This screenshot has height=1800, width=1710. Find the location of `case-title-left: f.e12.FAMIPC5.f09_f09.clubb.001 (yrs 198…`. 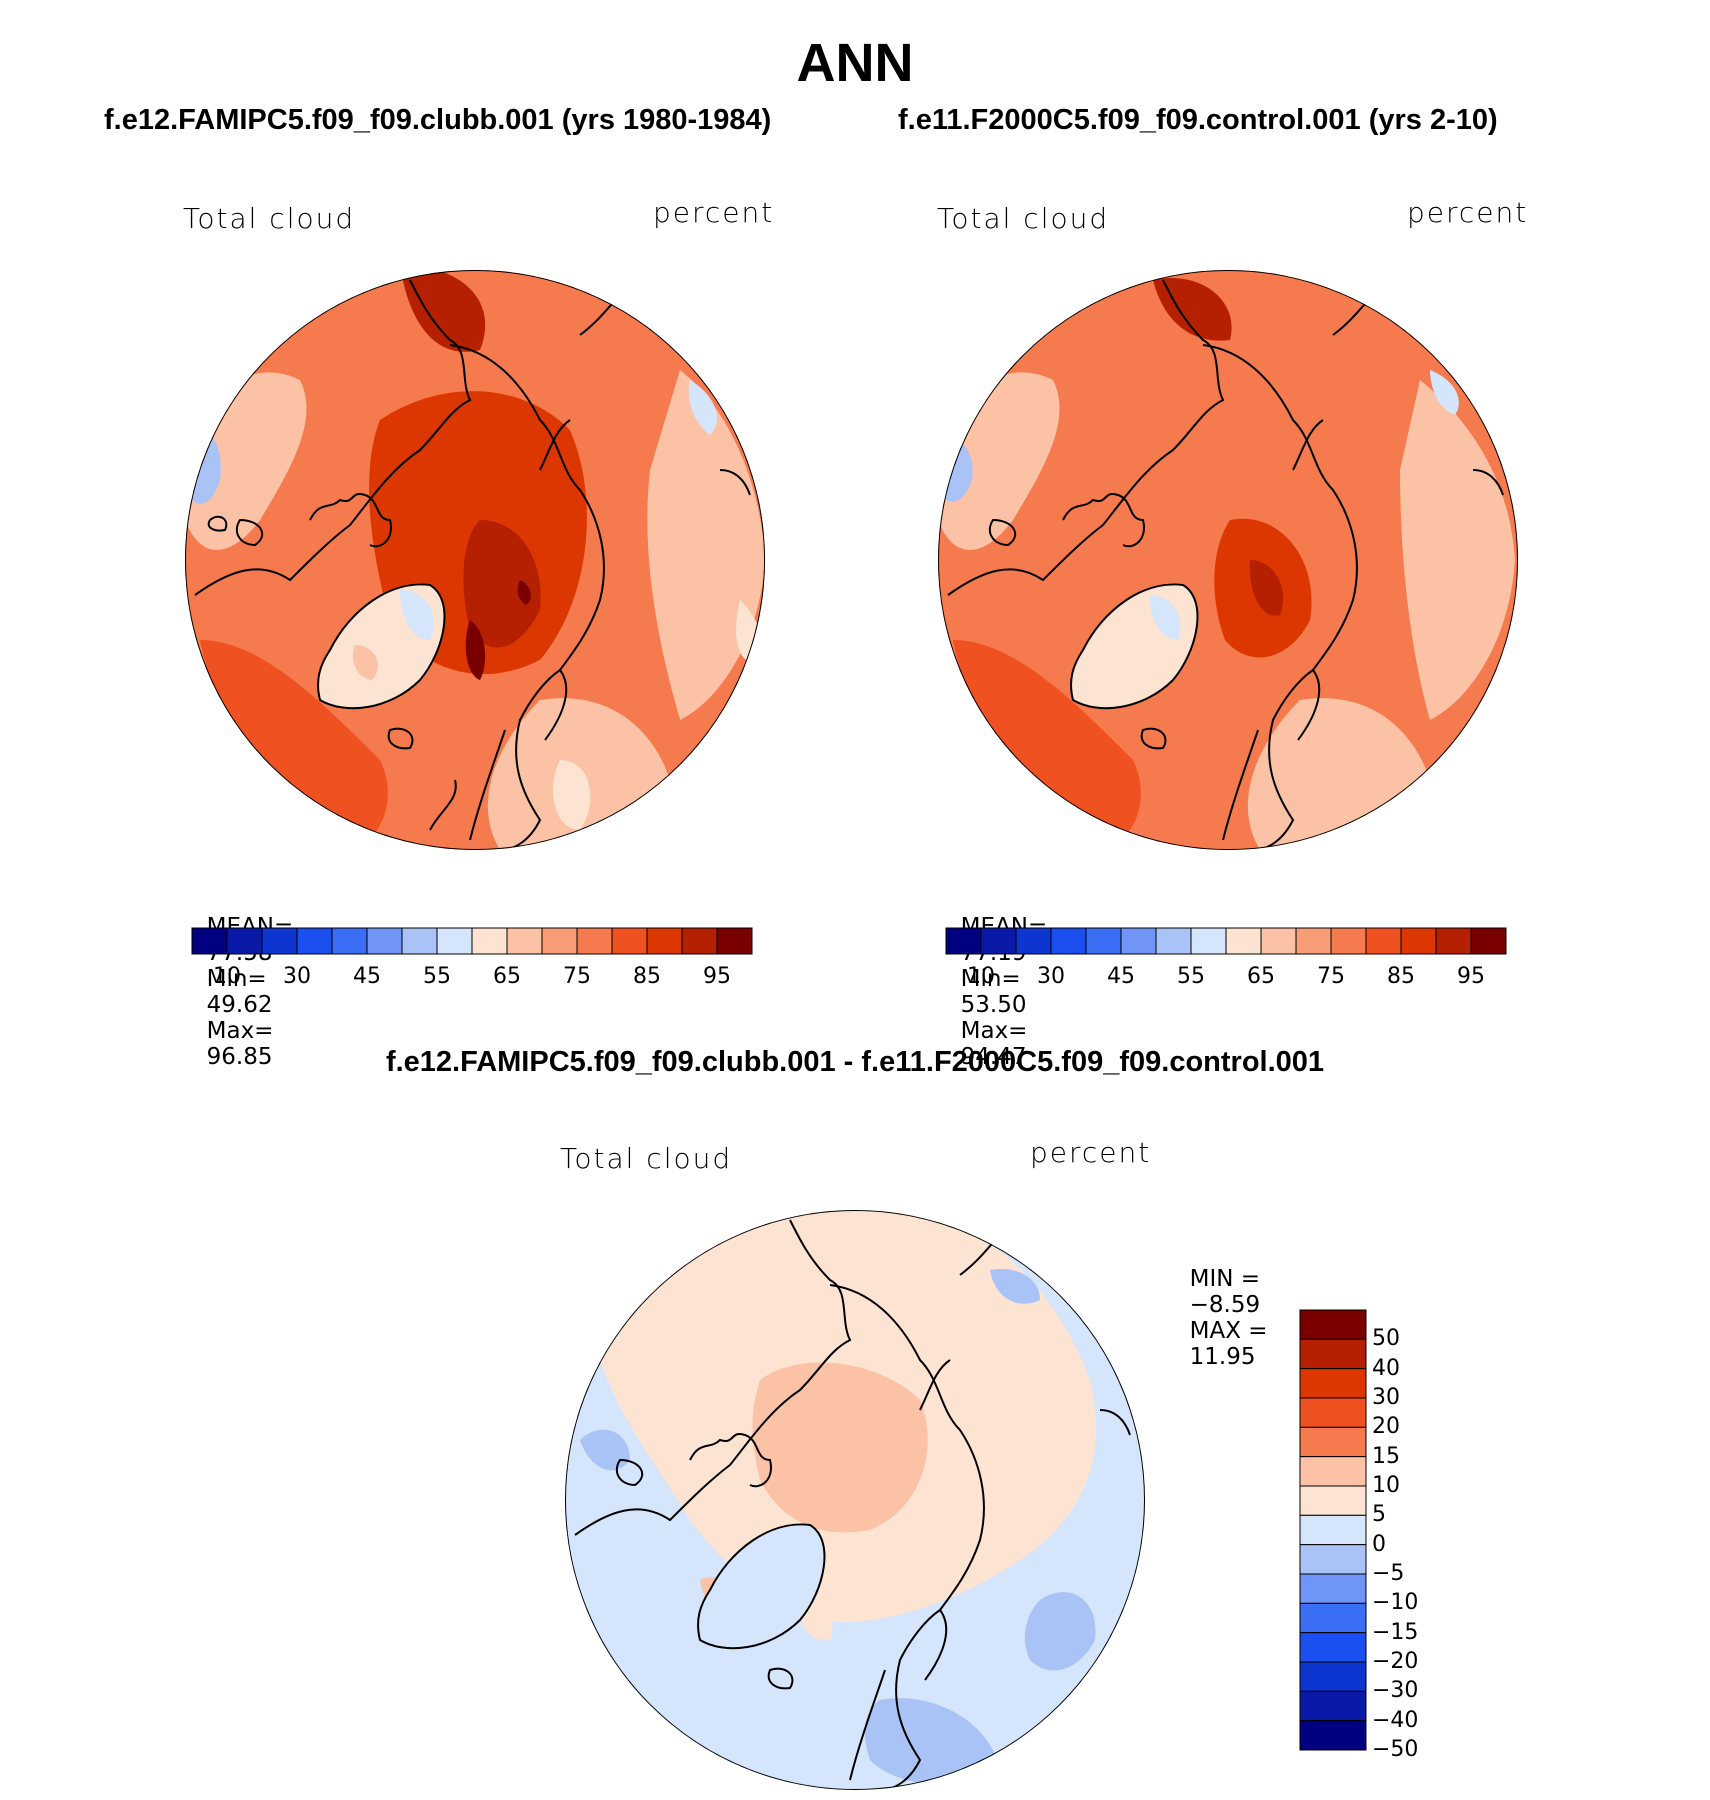

case-title-left: f.e12.FAMIPC5.f09_f09.clubb.001 (yrs 198… is located at coordinates (438, 120).